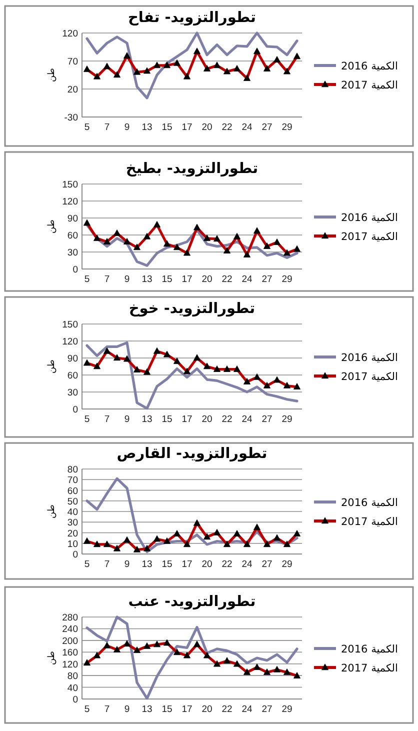 Image resolution: width=418 pixels, height=731 pixels. What do you see at coordinates (72, 62) in the screenshot?
I see `y-tick-label: 70` at bounding box center [72, 62].